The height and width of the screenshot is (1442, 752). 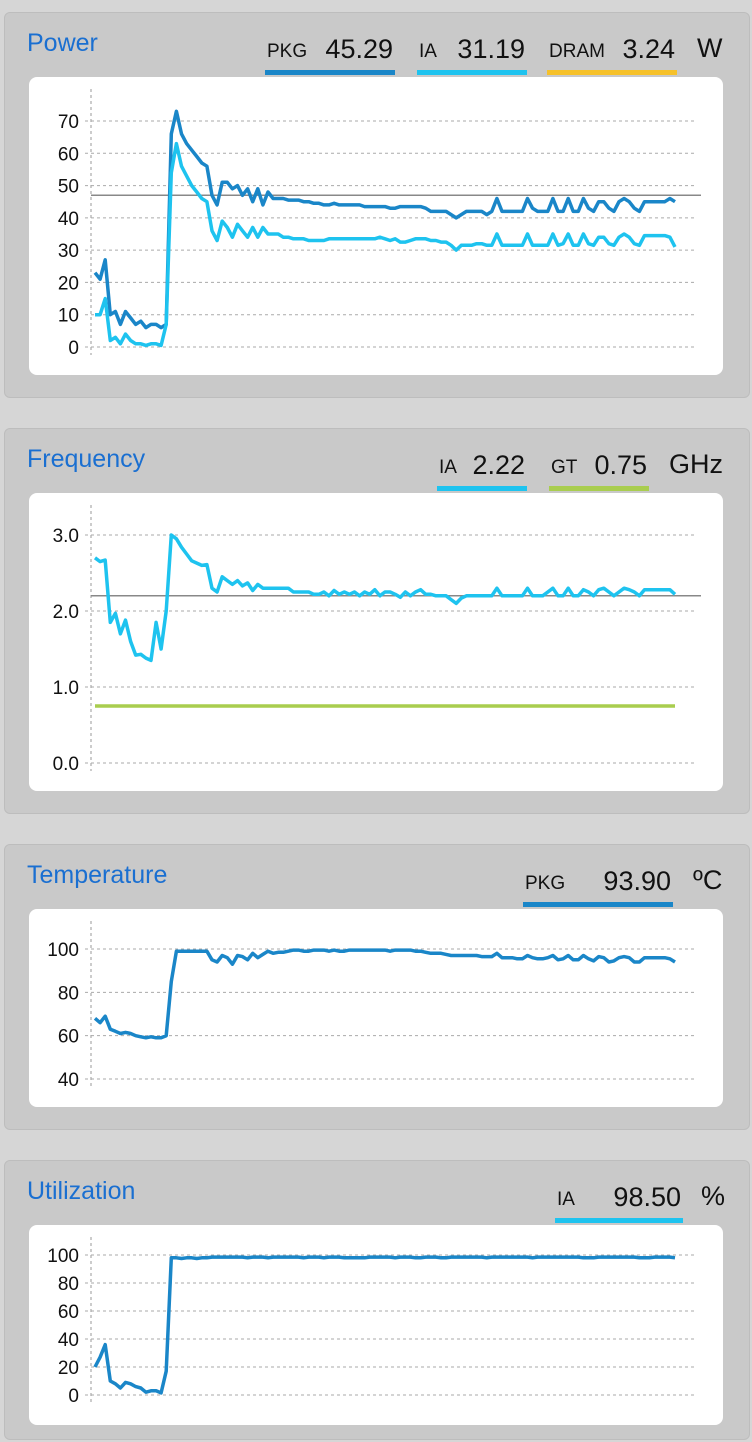 I want to click on temperature-unit: ºC, so click(x=708, y=880).